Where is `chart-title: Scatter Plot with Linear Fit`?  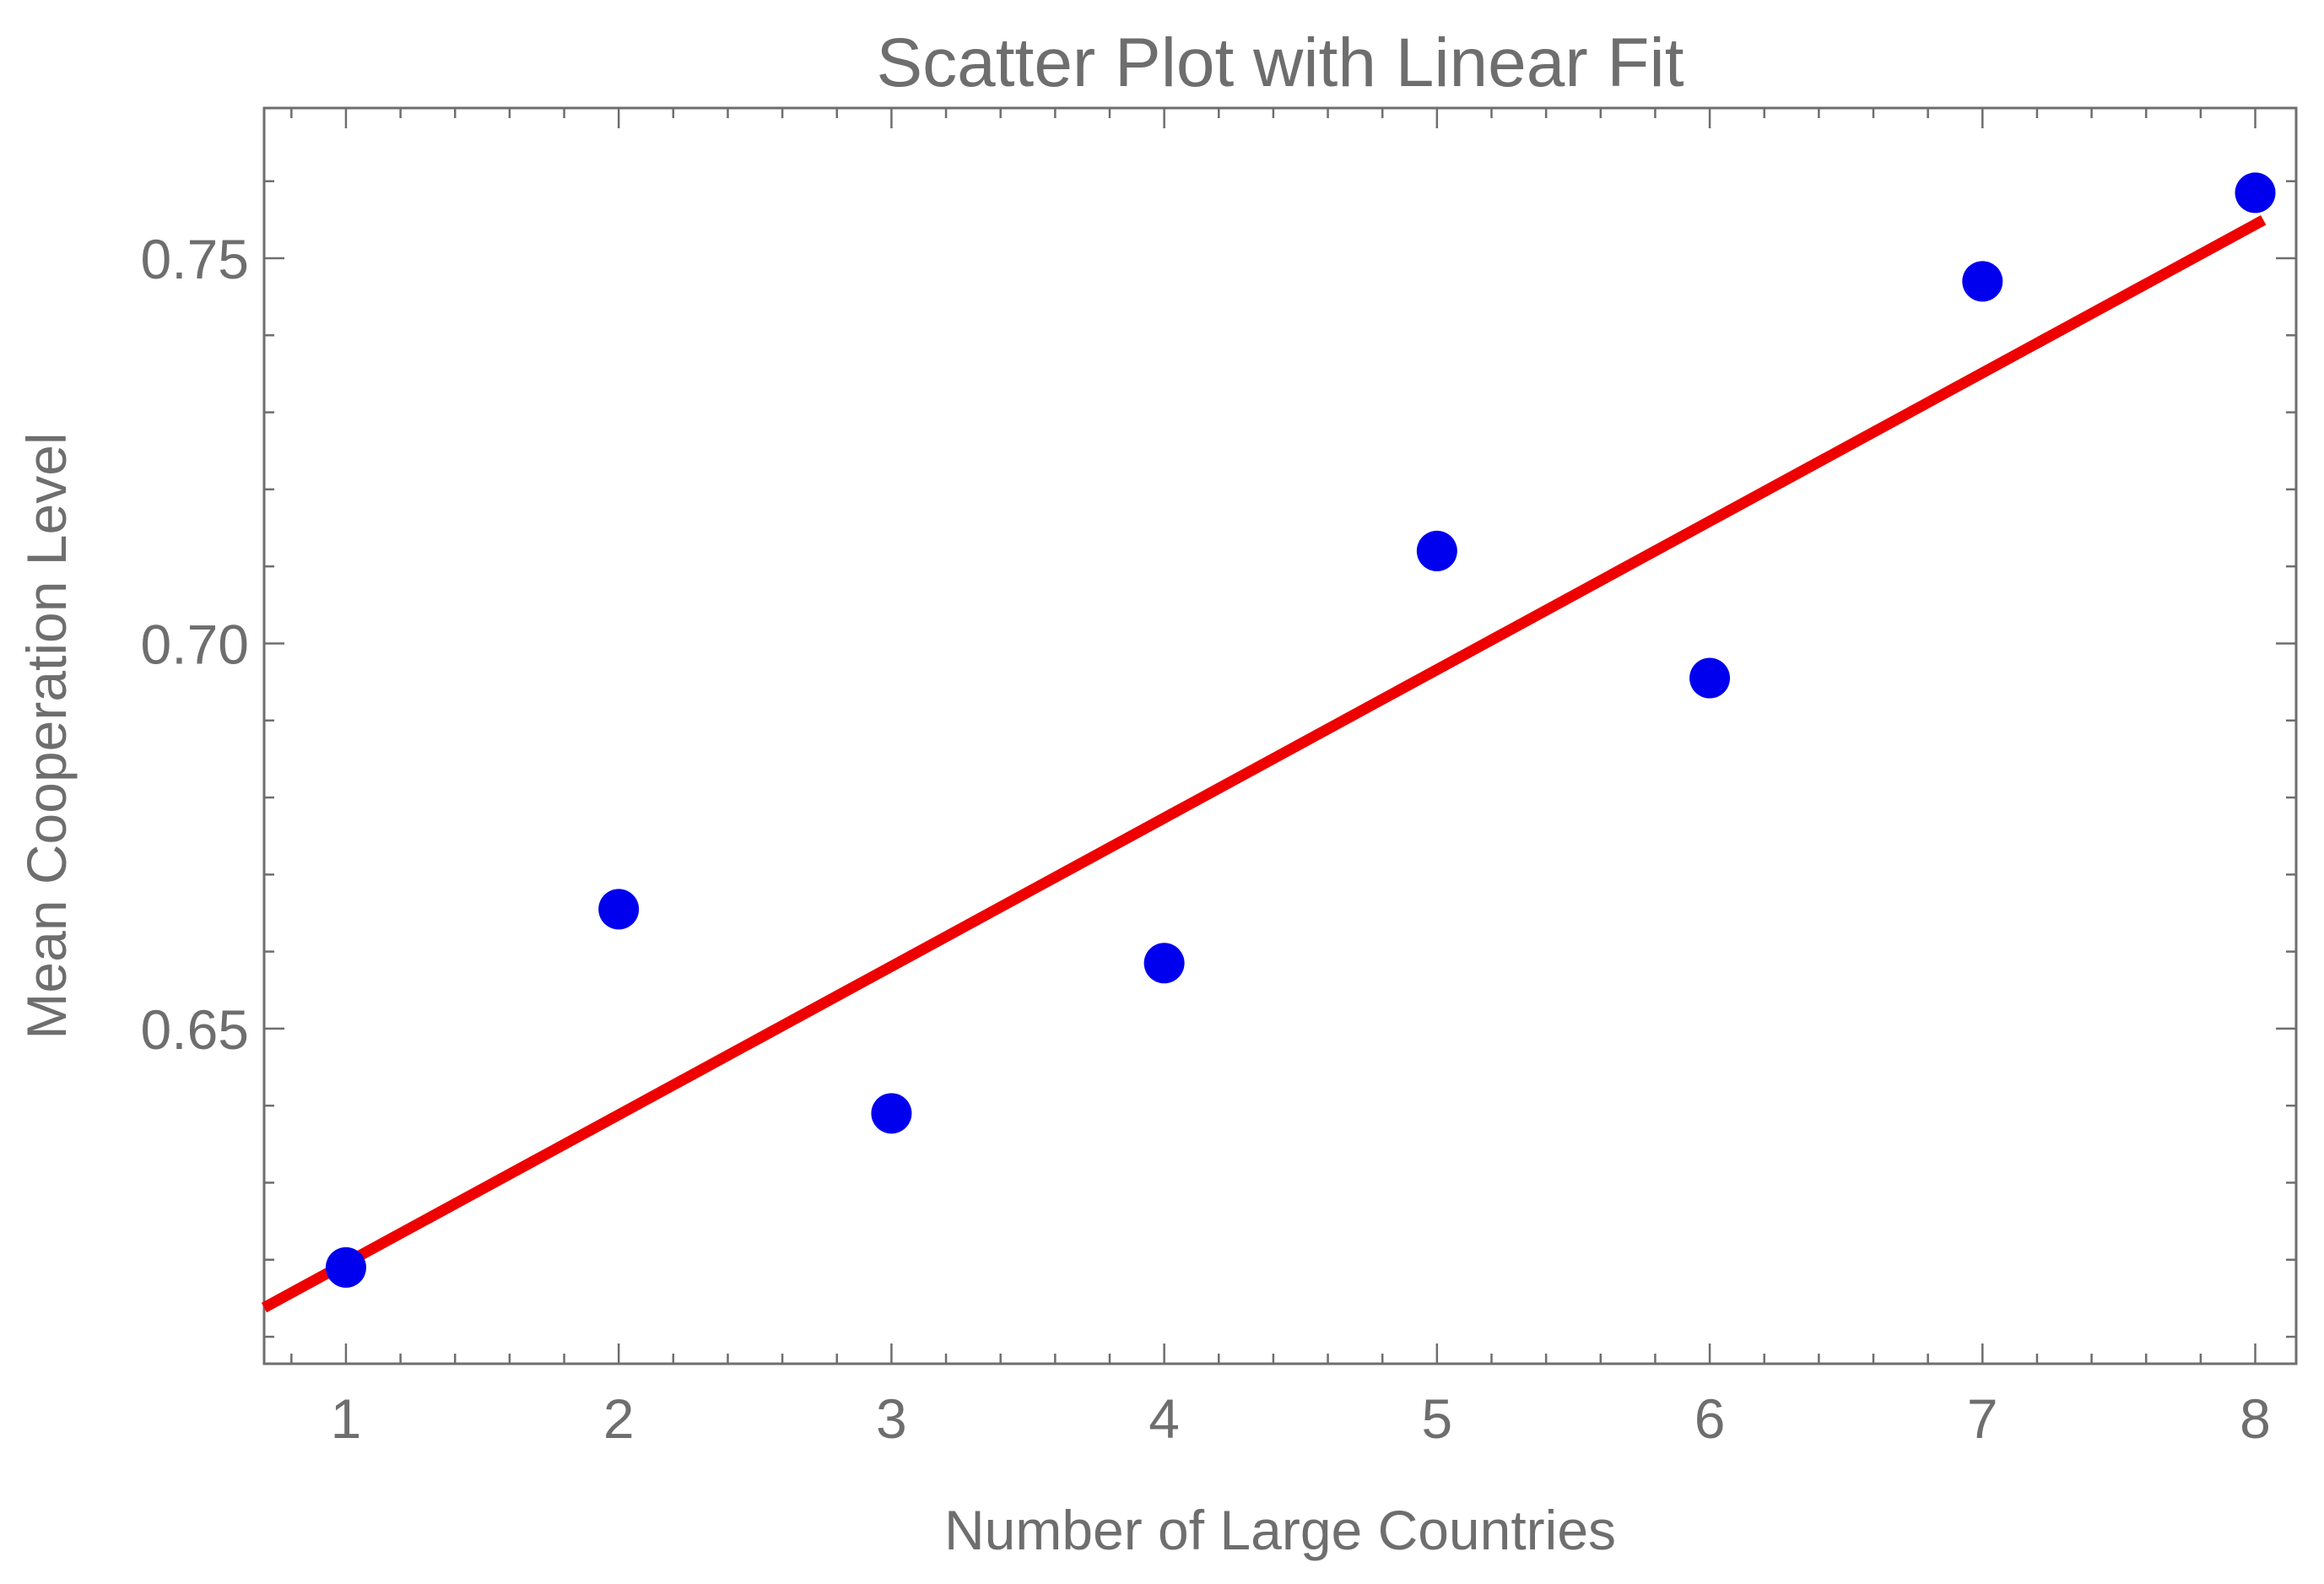
chart-title: Scatter Plot with Linear Fit is located at coordinates (1280, 62).